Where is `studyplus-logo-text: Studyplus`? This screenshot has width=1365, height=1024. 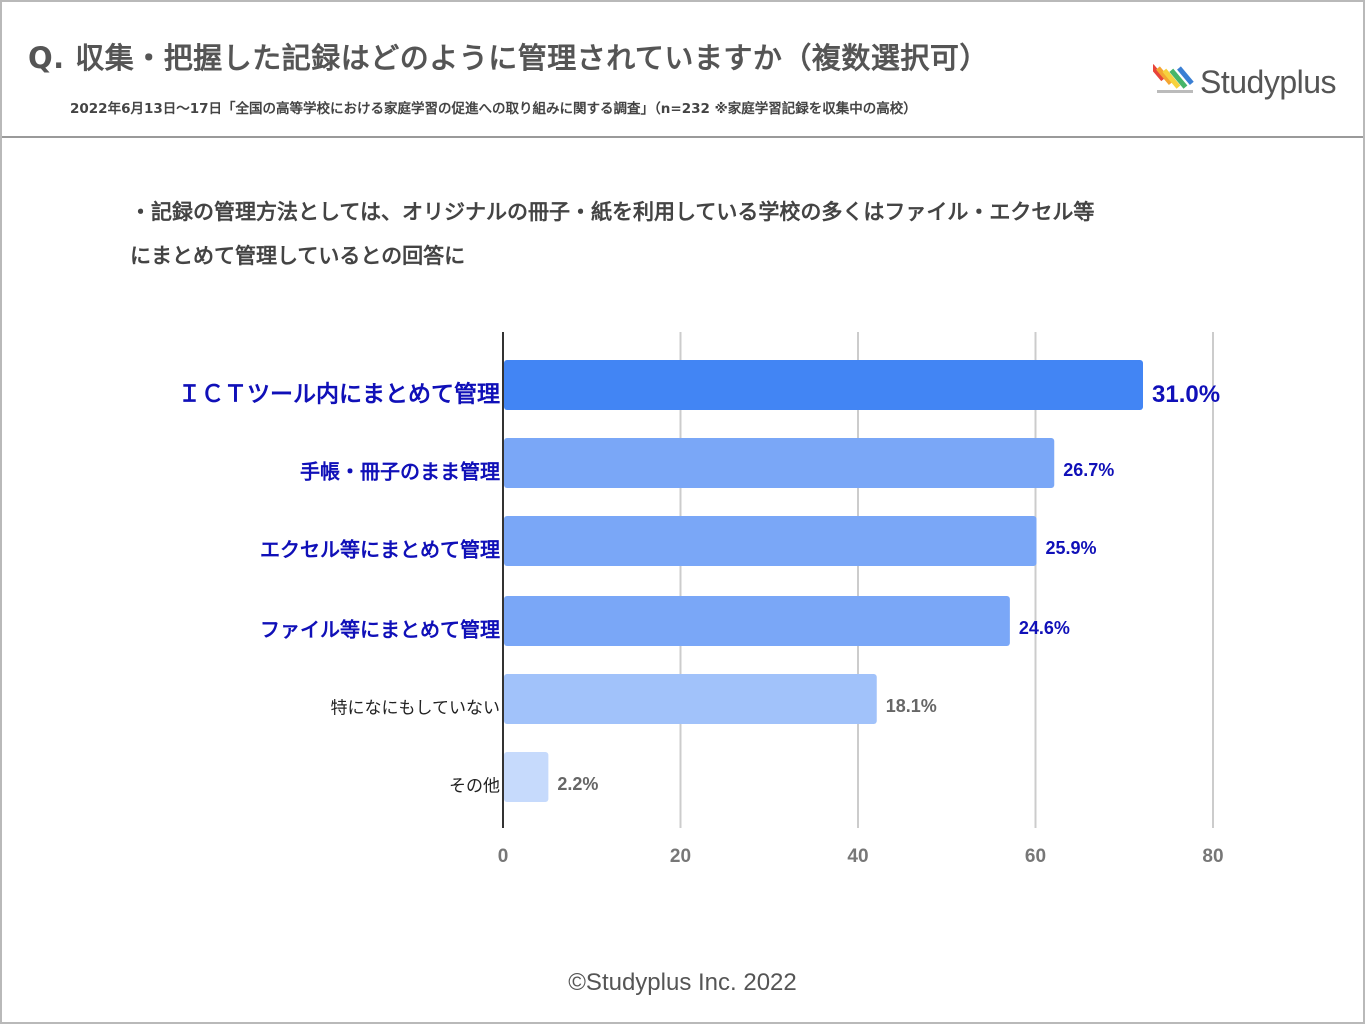
studyplus-logo-text: Studyplus is located at coordinates (1268, 82).